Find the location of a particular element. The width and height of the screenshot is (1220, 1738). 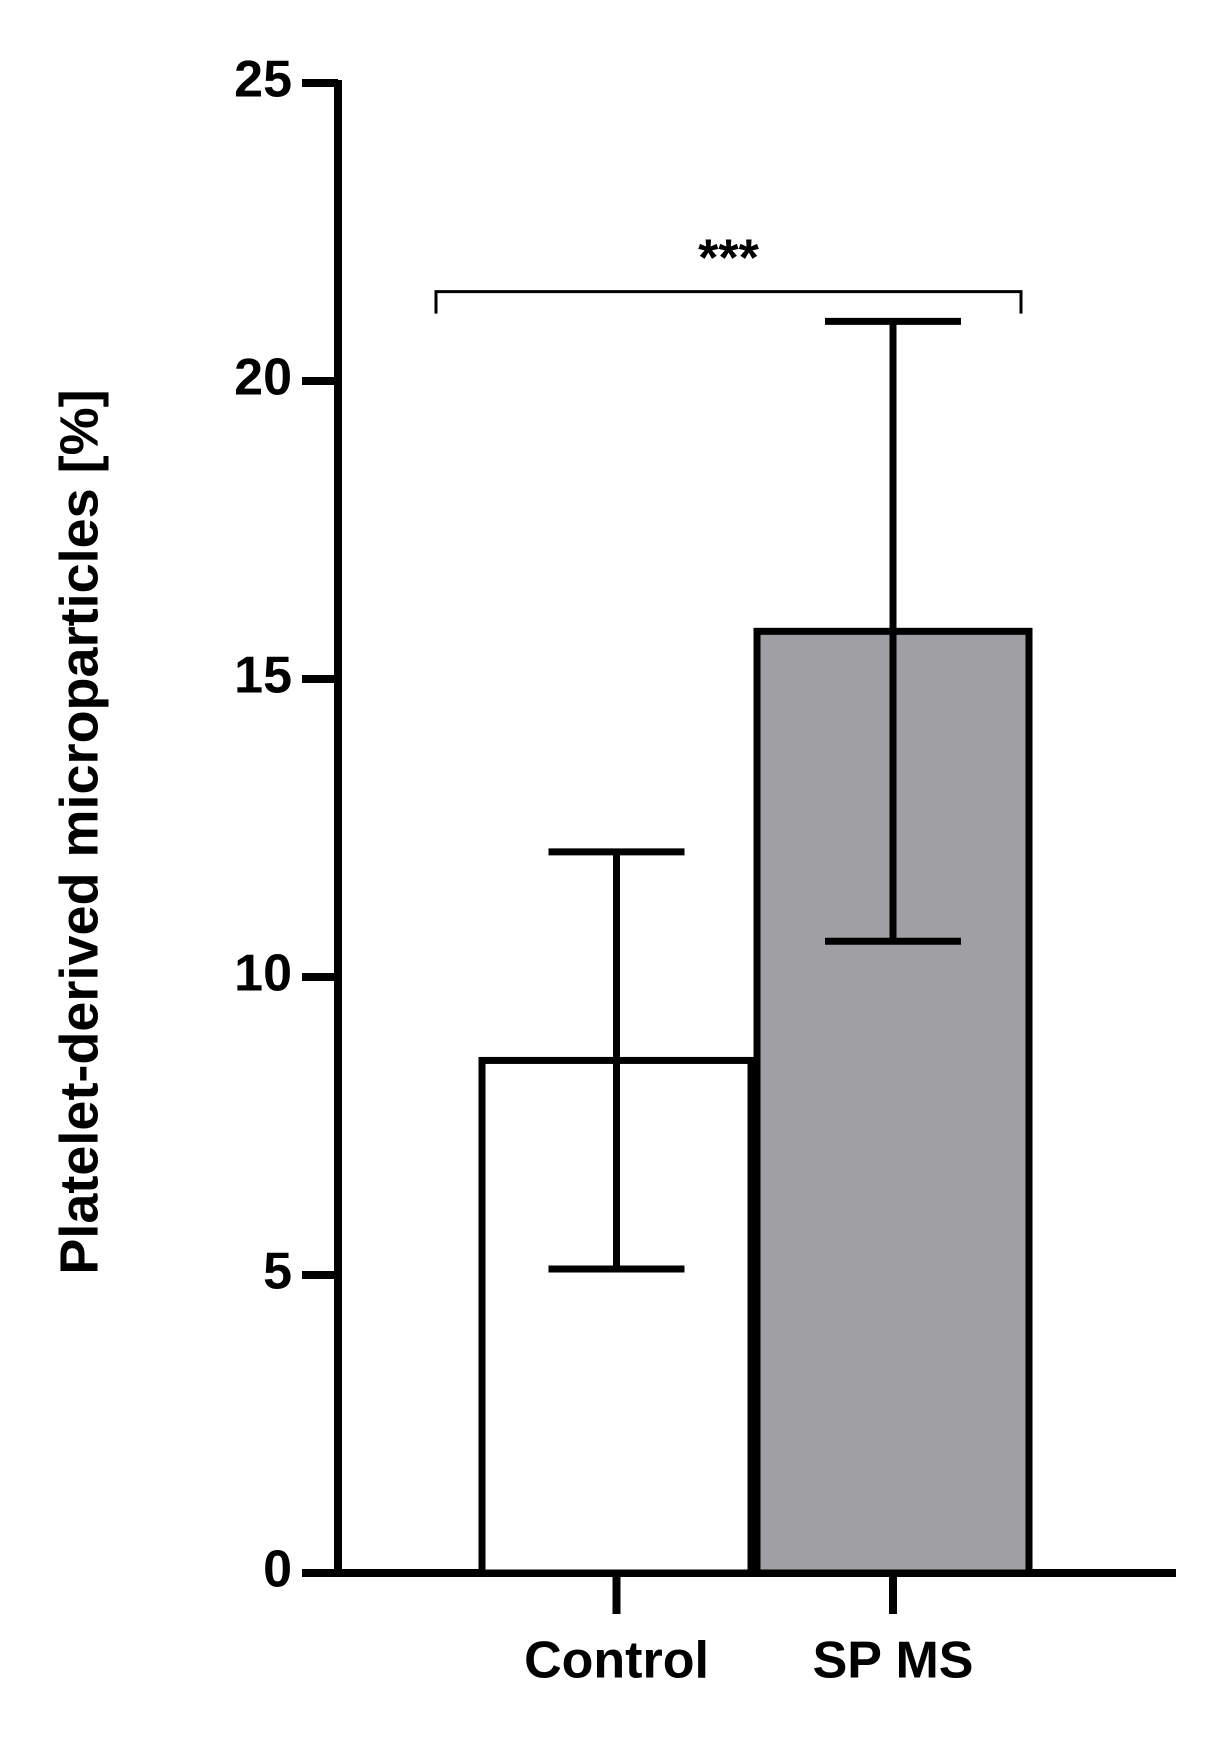

y-tick-label: 25 is located at coordinates (263, 80).